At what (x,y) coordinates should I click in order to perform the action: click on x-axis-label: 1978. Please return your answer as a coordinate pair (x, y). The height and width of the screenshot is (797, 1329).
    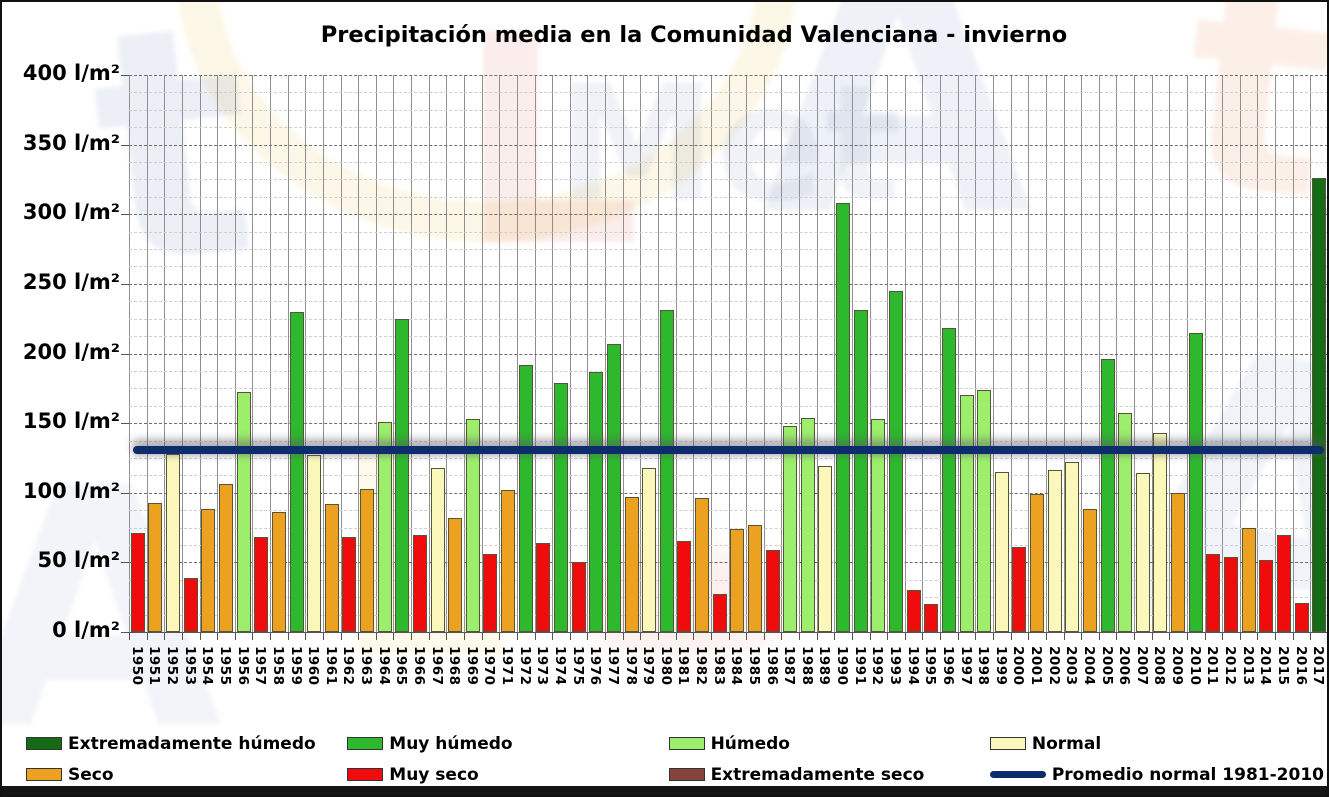
    Looking at the image, I should click on (630, 666).